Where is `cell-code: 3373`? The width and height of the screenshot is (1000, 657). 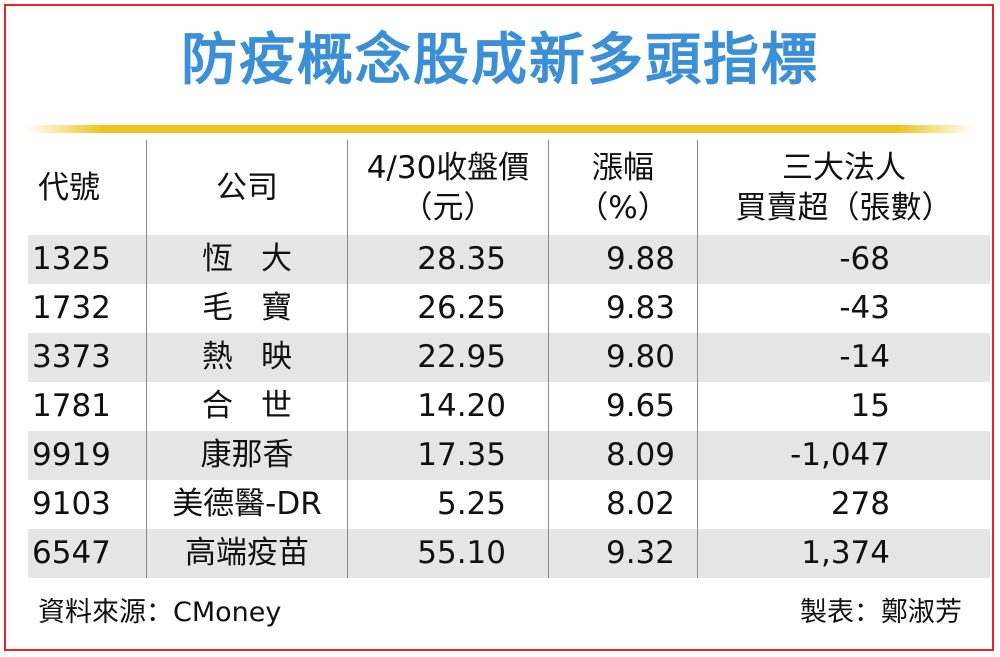
cell-code: 3373 is located at coordinates (87, 357).